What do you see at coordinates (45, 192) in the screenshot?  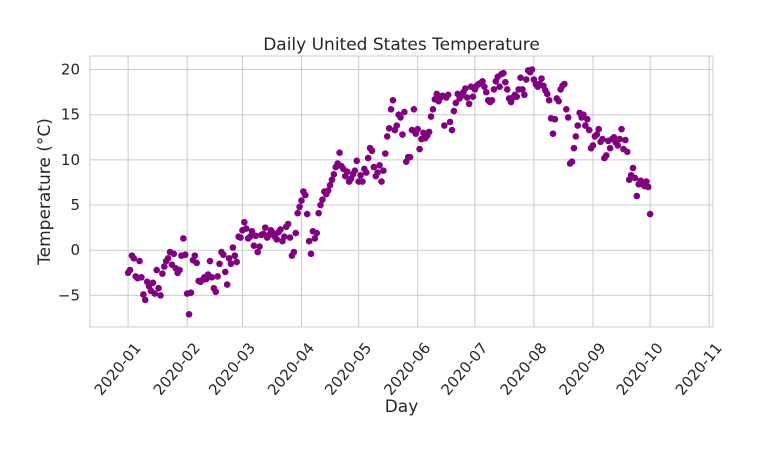 I see `y-axis-title: Temperature (°C)` at bounding box center [45, 192].